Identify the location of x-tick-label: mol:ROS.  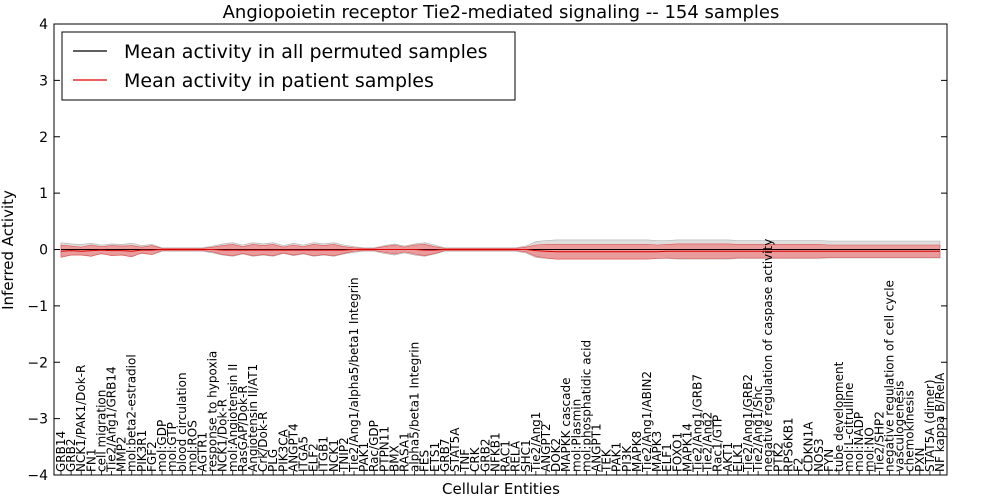
(192, 446).